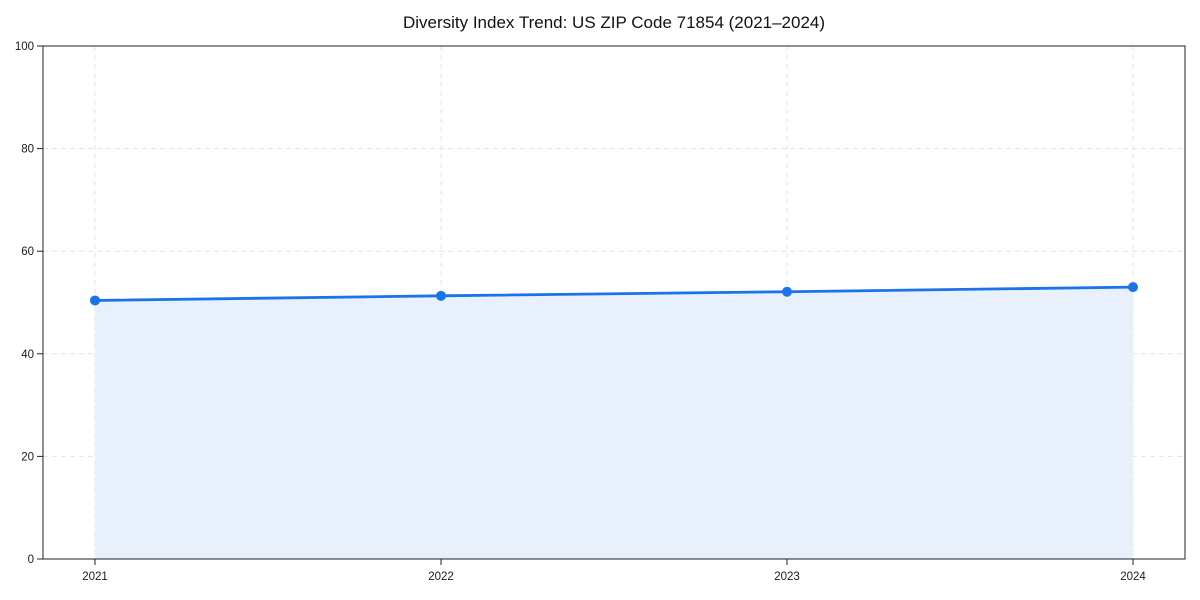  Describe the element at coordinates (787, 577) in the screenshot. I see `x-axis-tick-label: 2023` at that location.